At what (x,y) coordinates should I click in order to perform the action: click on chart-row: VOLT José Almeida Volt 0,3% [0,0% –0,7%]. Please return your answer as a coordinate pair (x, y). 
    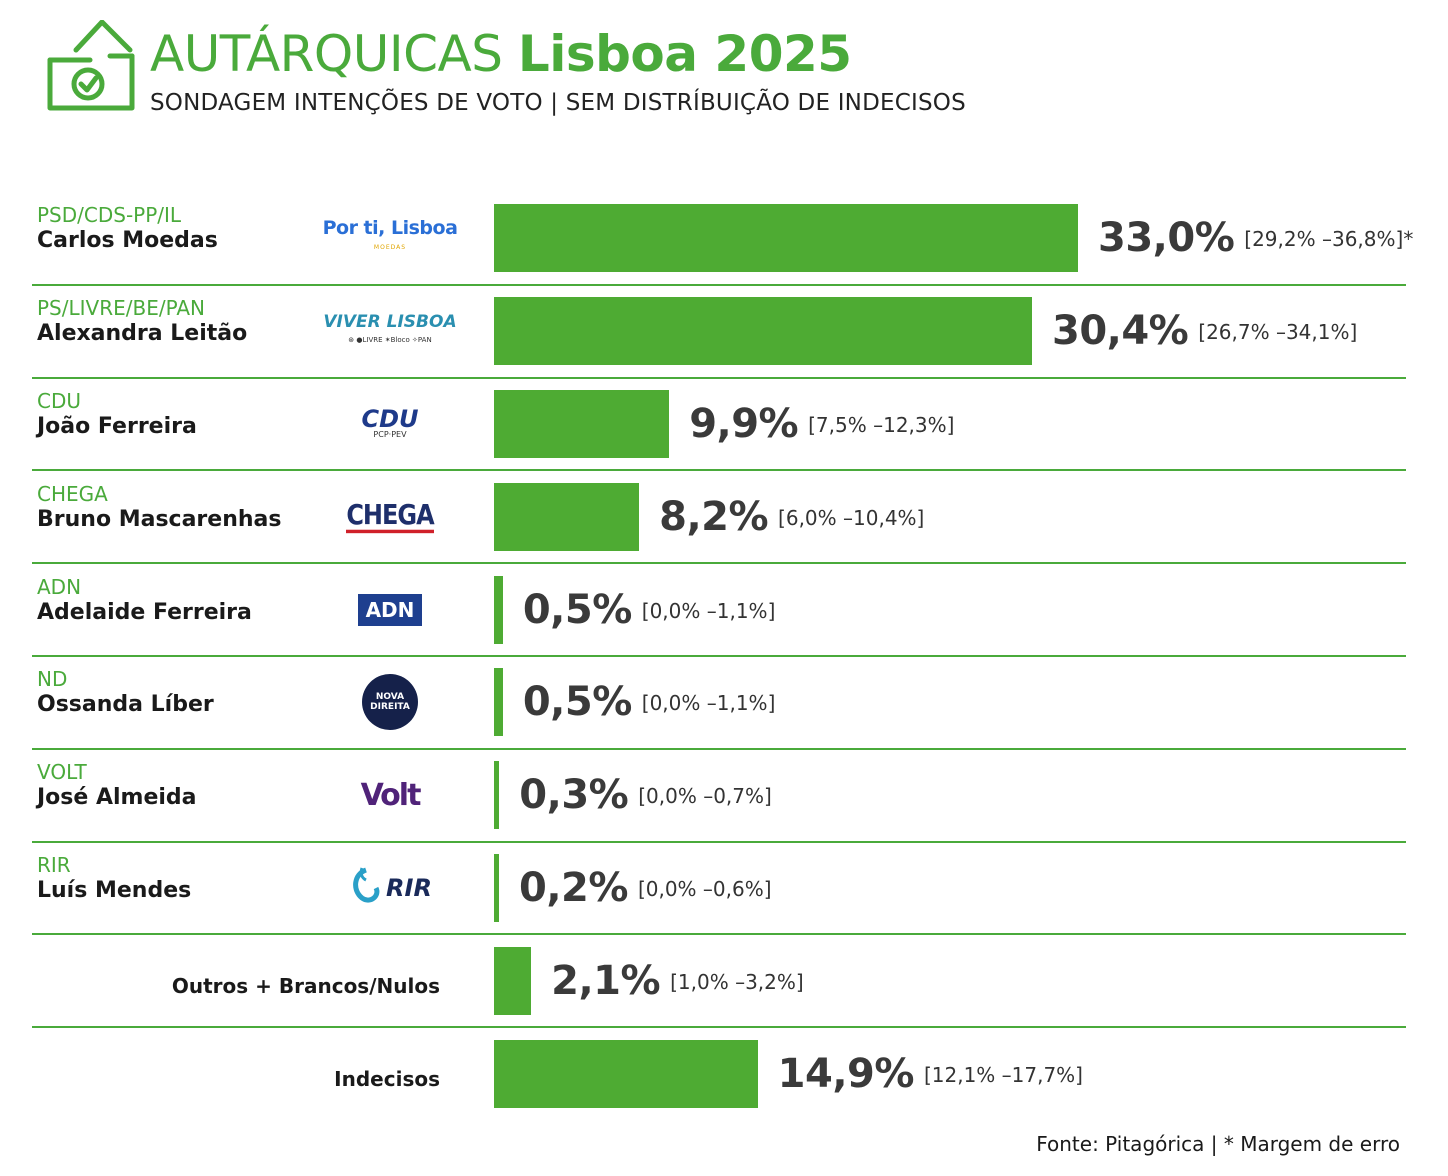
    Looking at the image, I should click on (724, 795).